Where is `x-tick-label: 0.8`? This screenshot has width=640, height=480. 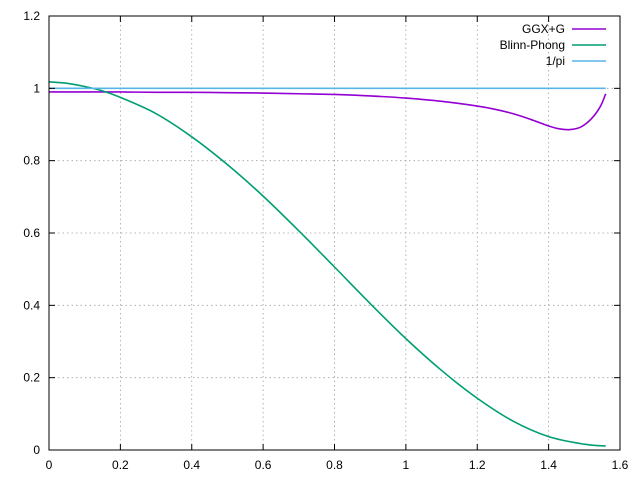 x-tick-label: 0.8 is located at coordinates (334, 465).